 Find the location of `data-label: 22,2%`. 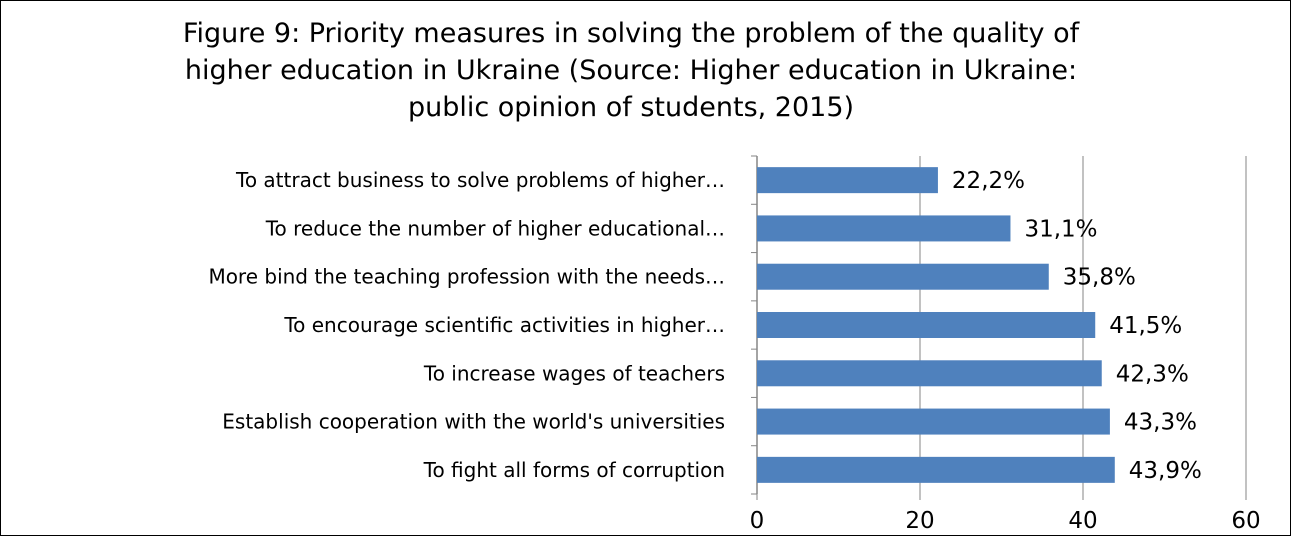

data-label: 22,2% is located at coordinates (988, 181).